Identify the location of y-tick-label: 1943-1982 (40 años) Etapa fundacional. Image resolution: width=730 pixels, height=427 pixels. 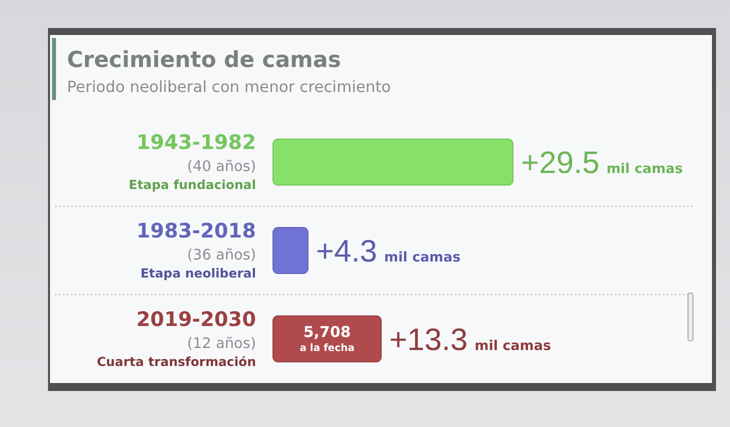
(192, 161).